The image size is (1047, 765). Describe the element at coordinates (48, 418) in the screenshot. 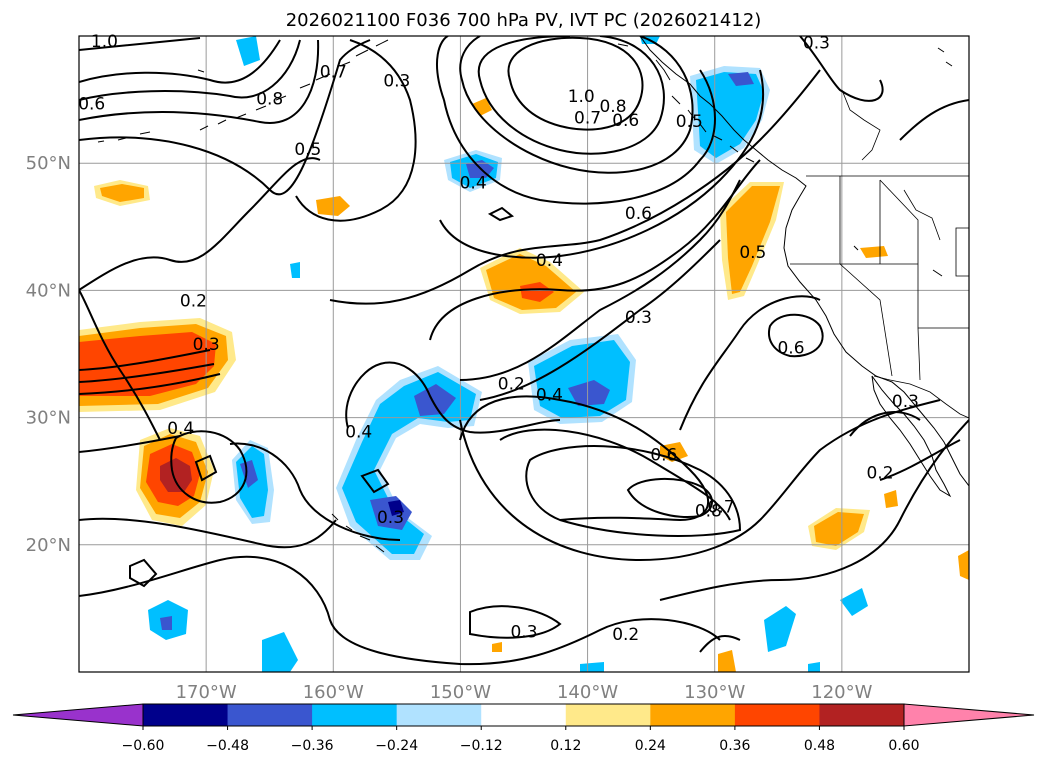

I see `lat-tick-label: 30°N` at that location.